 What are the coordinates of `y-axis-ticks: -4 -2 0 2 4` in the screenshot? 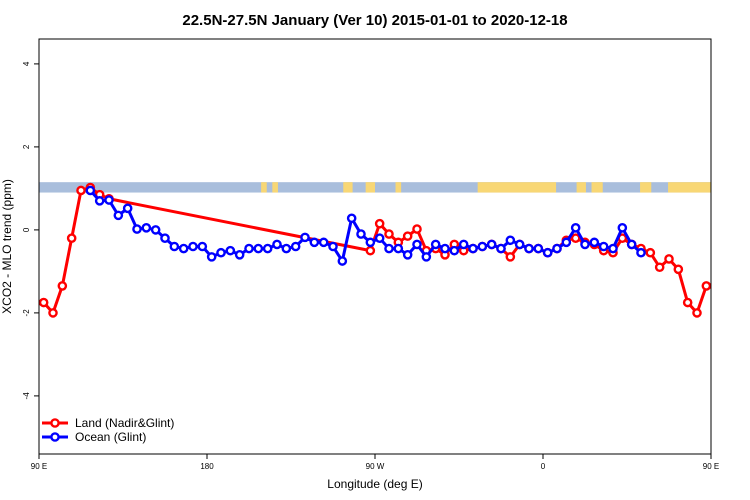 It's located at (30, 230).